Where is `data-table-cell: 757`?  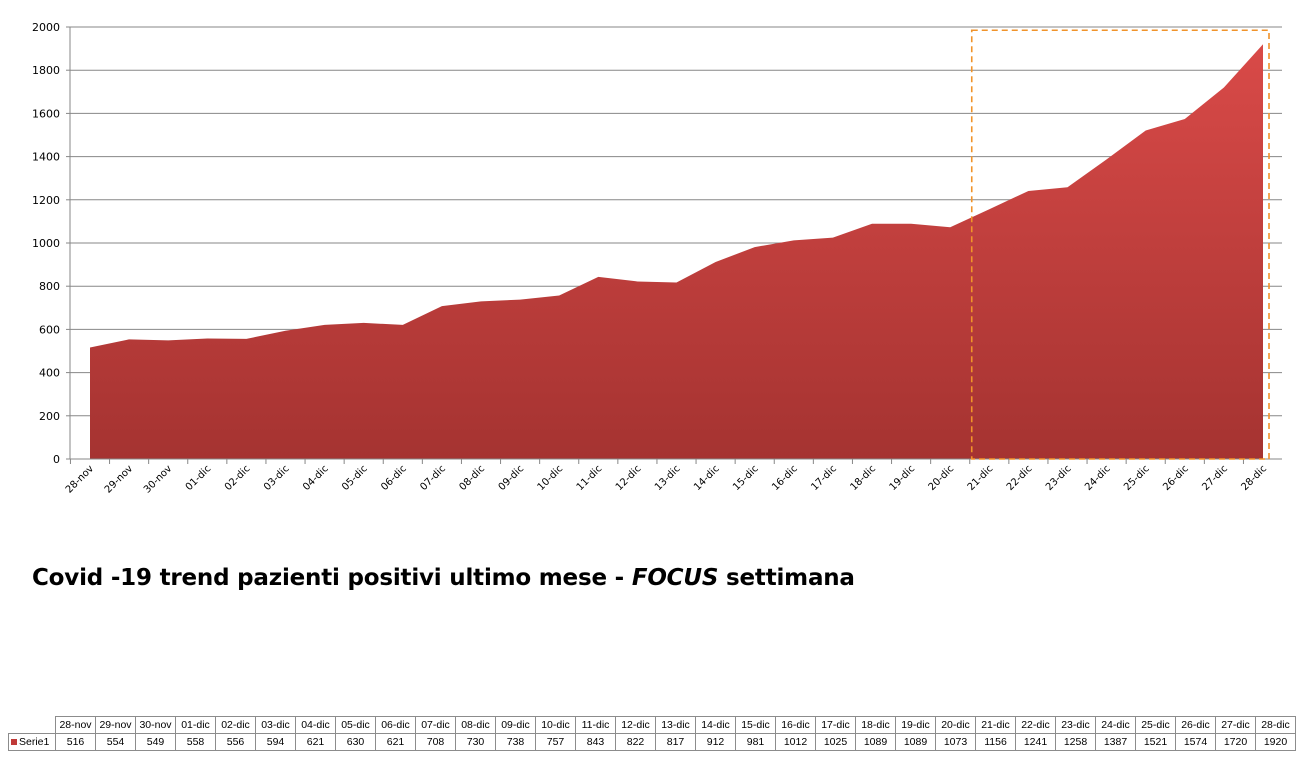 data-table-cell: 757 is located at coordinates (555, 742).